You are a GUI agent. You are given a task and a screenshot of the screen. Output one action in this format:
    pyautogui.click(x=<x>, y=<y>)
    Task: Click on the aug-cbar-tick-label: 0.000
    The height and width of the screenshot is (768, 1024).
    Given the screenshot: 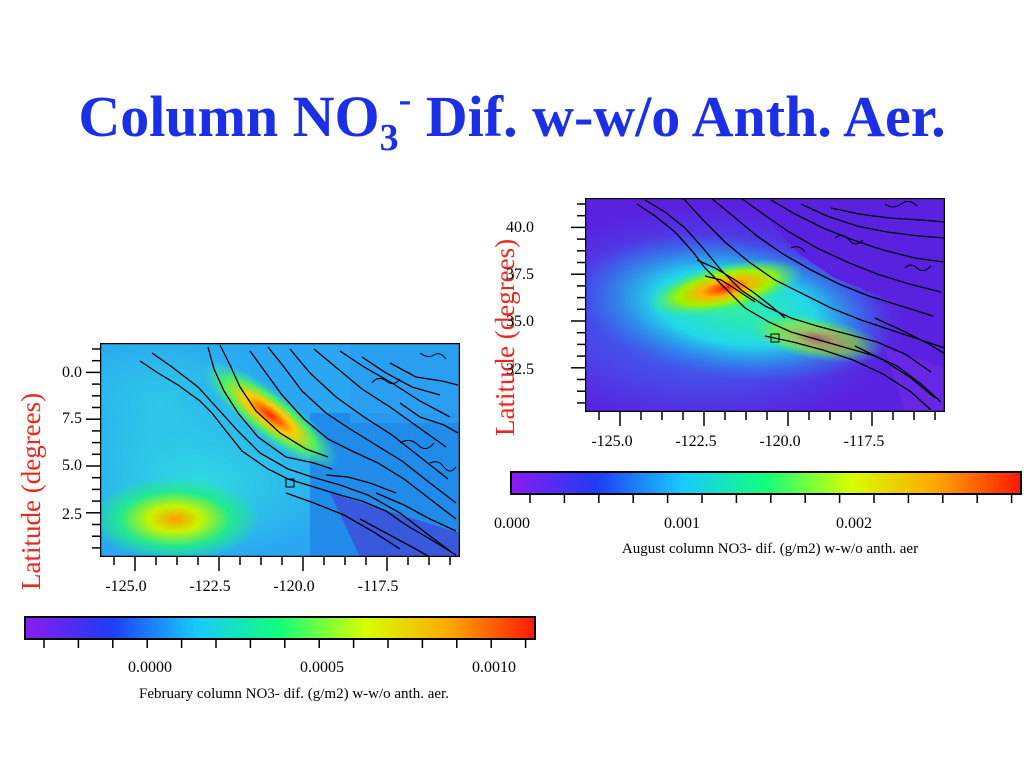 What is the action you would take?
    pyautogui.click(x=512, y=523)
    